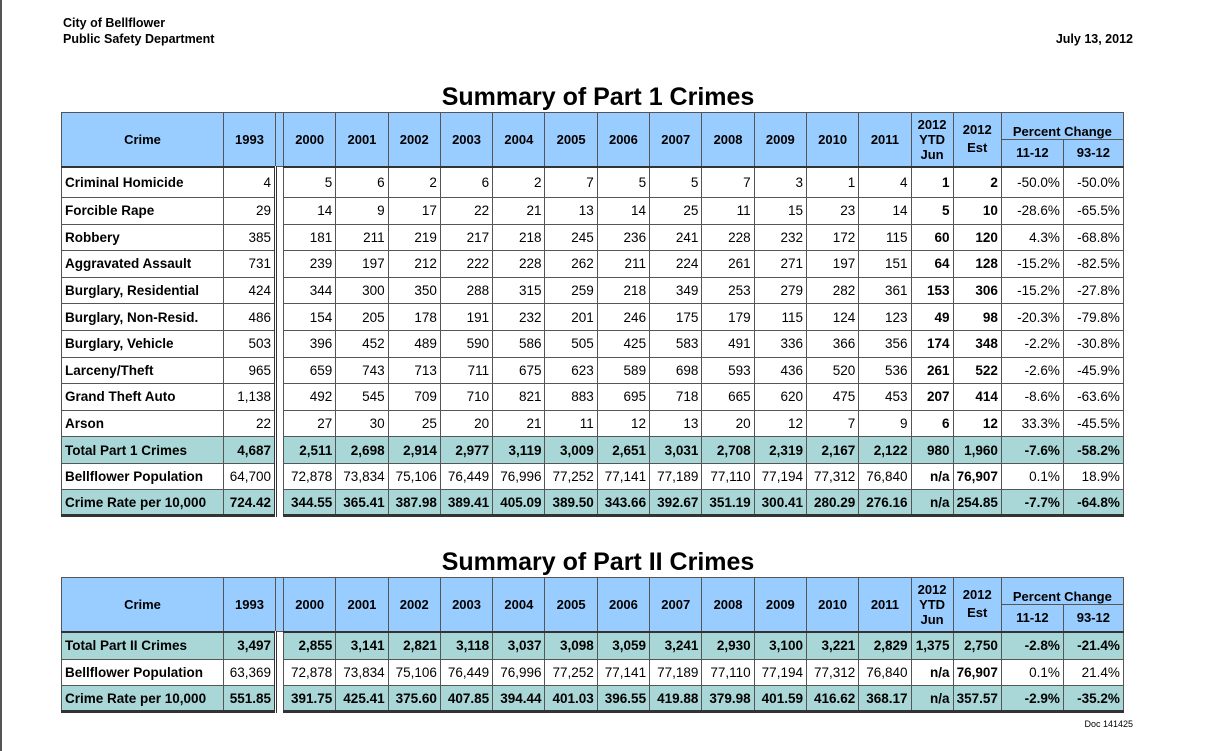  I want to click on pct-change-11-12-cell: -28.6%, so click(1032, 211).